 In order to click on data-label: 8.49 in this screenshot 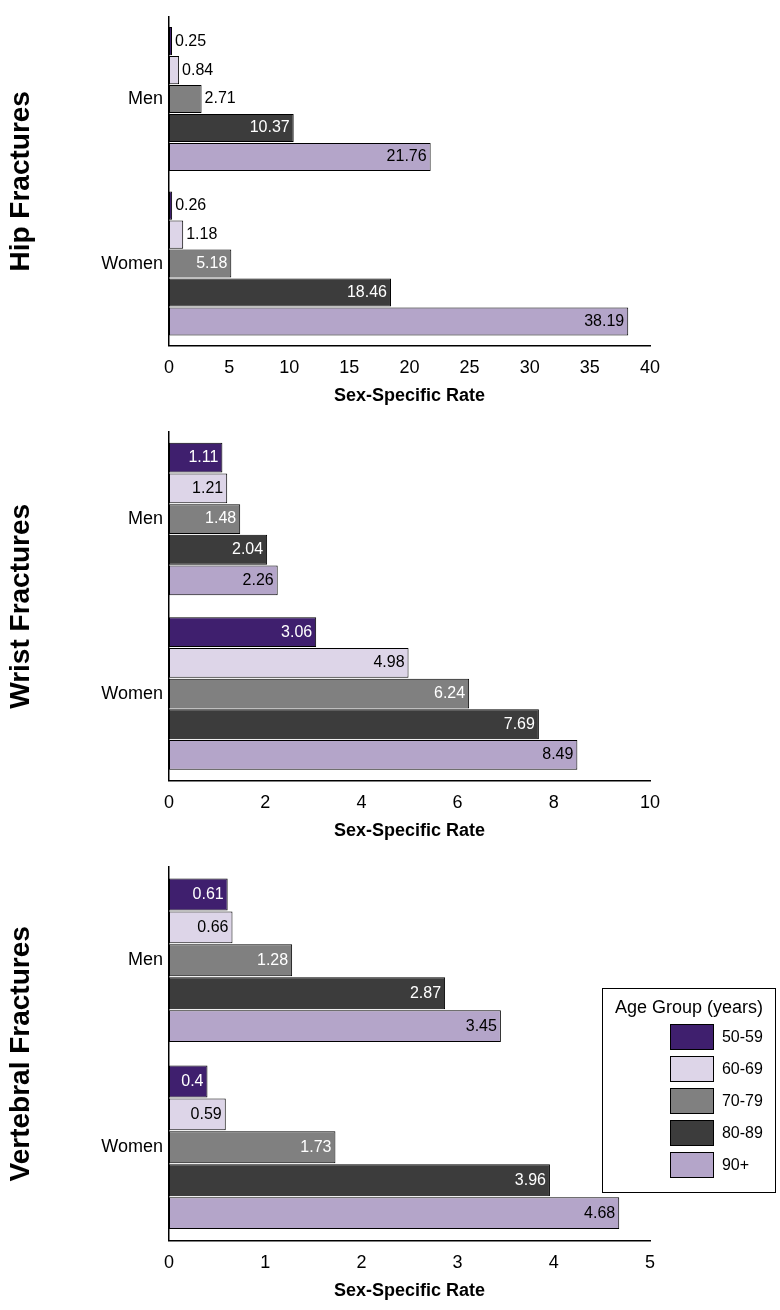, I will do `click(558, 754)`.